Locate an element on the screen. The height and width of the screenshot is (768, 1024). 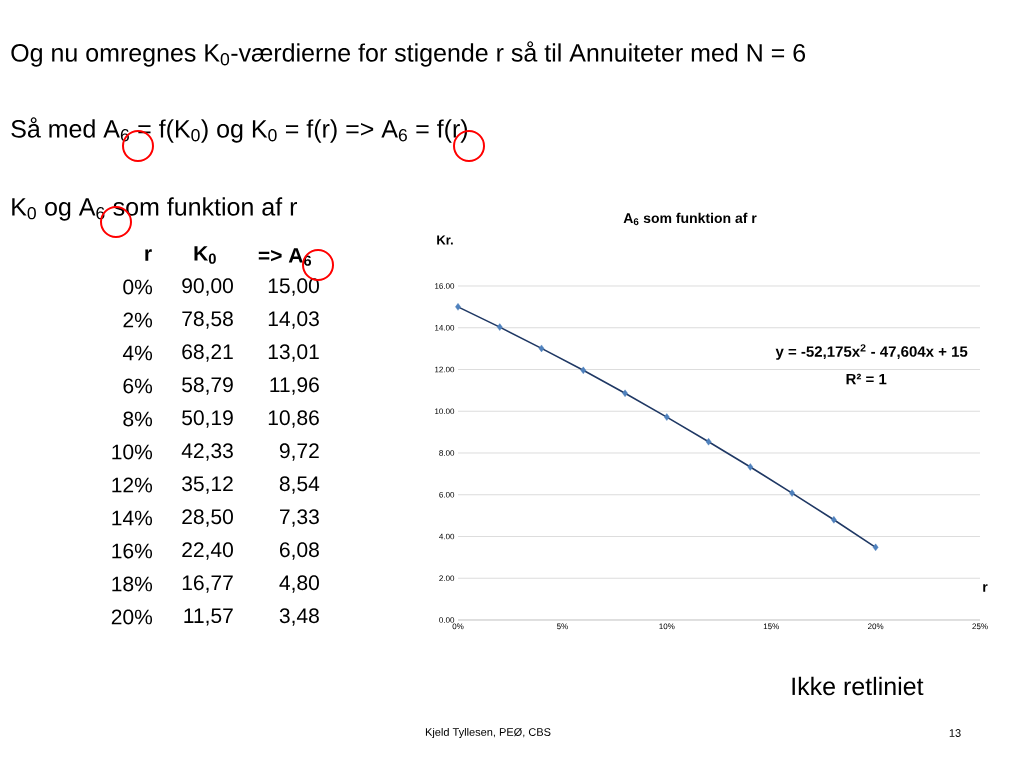
text: 78,58 is located at coordinates (207, 320).